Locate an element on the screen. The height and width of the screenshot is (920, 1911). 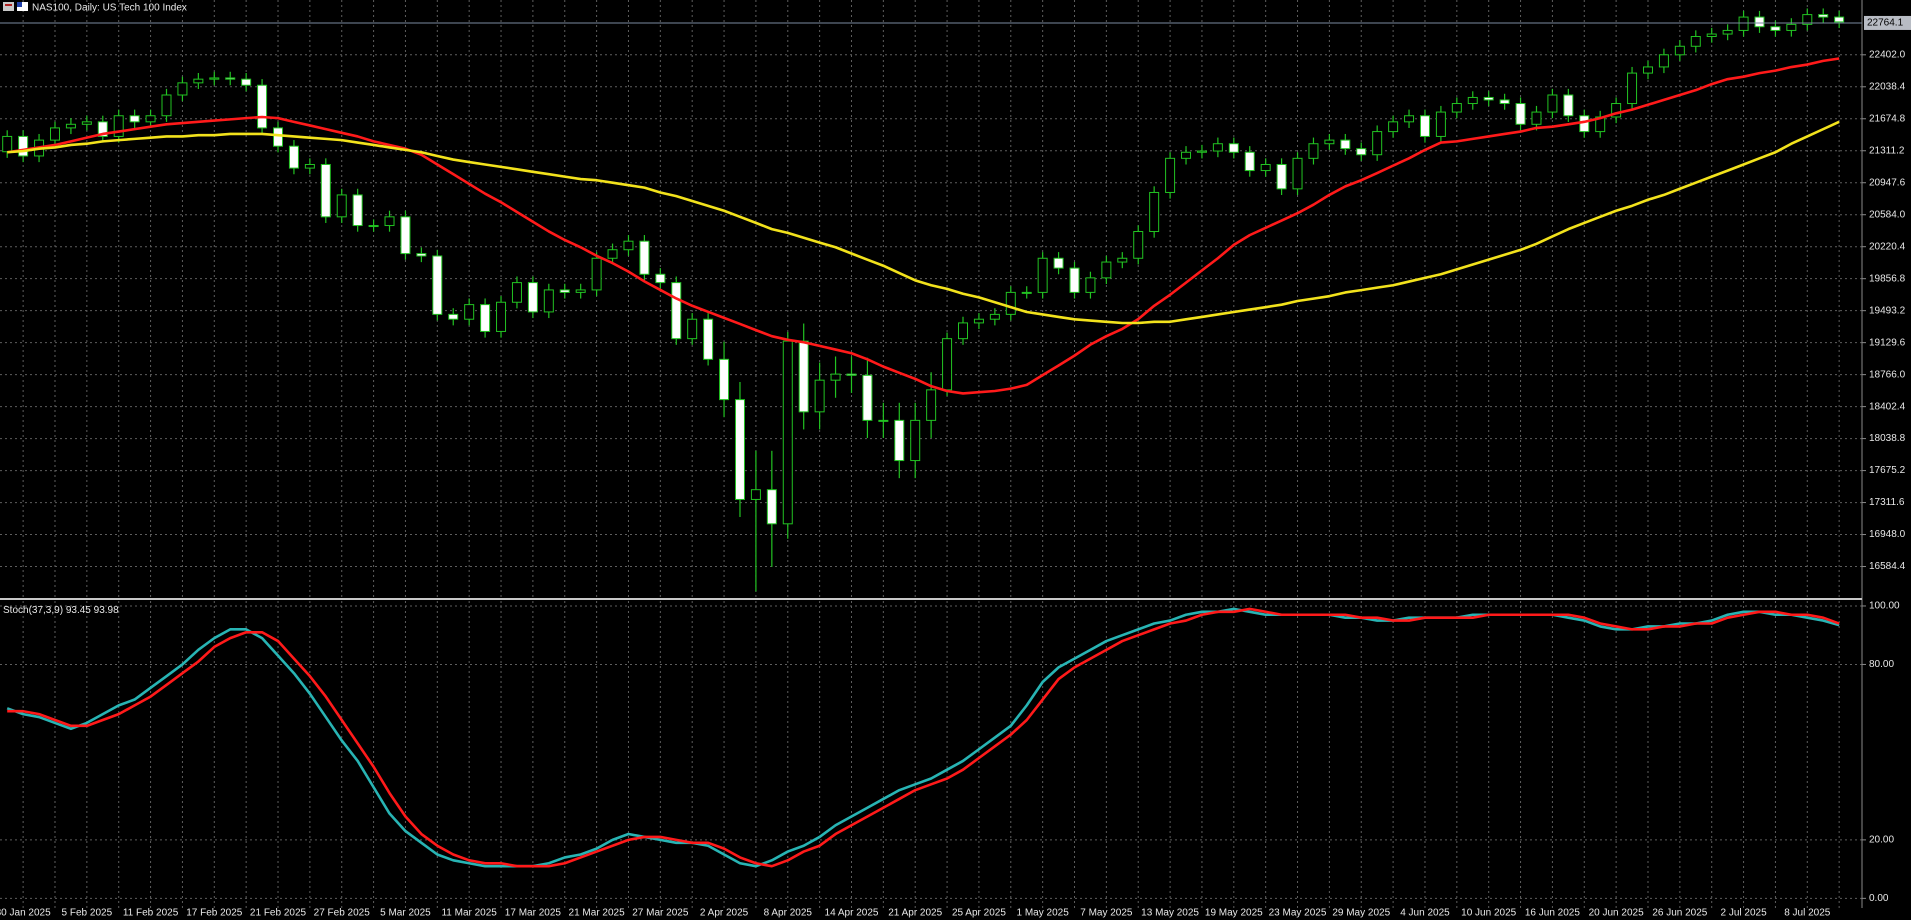
y-tick-label: 19856.8 is located at coordinates (1887, 278).